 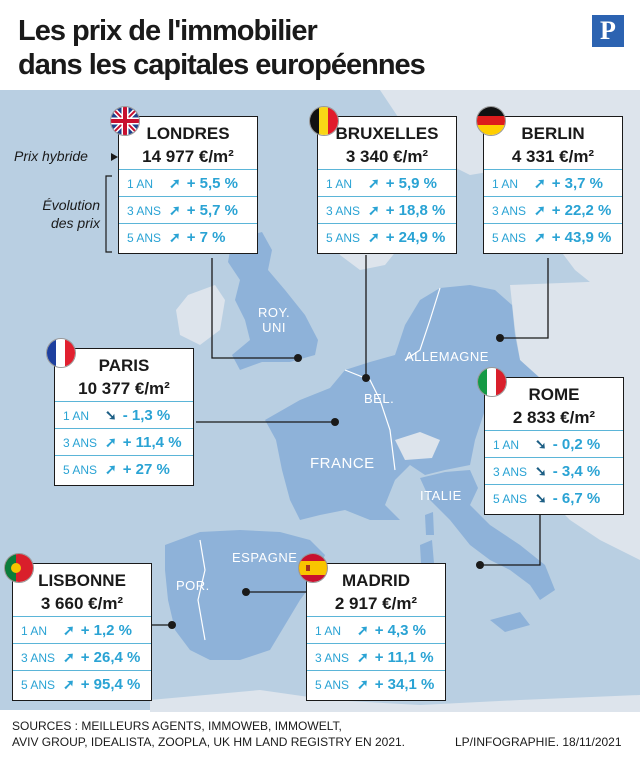 What do you see at coordinates (387, 156) in the screenshot?
I see `city-price: 3 340 €/m²` at bounding box center [387, 156].